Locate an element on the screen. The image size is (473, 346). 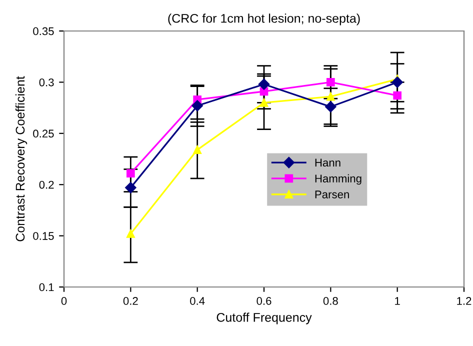
y-tick-label: 0.2 is located at coordinates (46, 184).